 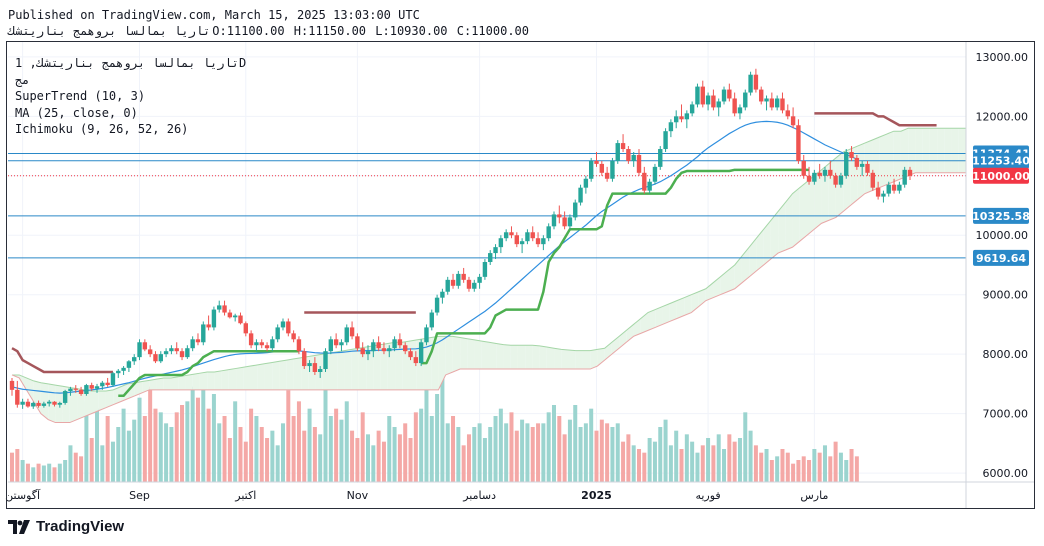 What do you see at coordinates (66, 526) in the screenshot?
I see `tradingview-logo: TradingView` at bounding box center [66, 526].